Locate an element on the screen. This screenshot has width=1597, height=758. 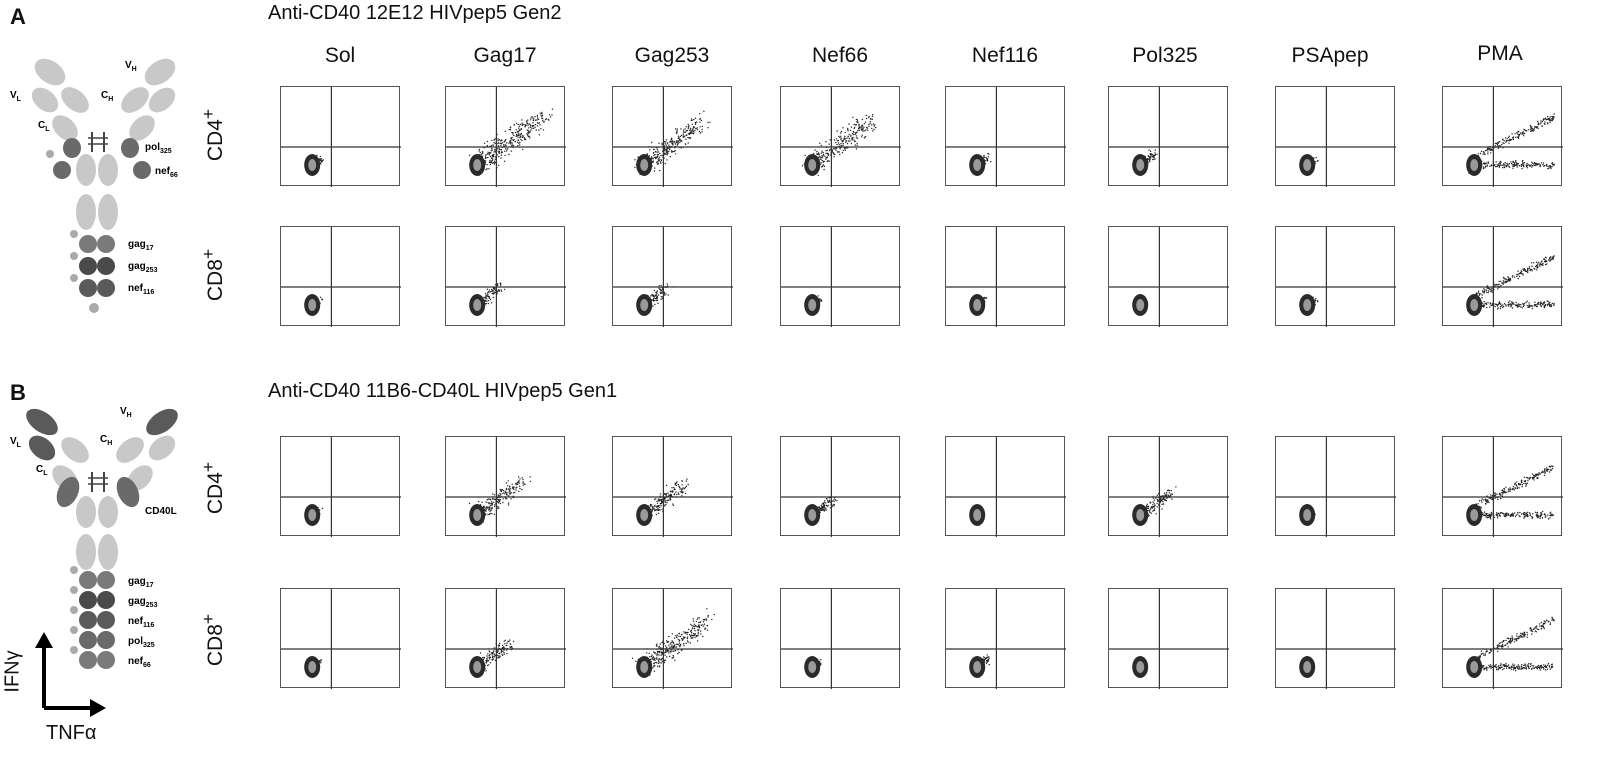
flow-plot-a-cd4-nef66 is located at coordinates (840, 136).